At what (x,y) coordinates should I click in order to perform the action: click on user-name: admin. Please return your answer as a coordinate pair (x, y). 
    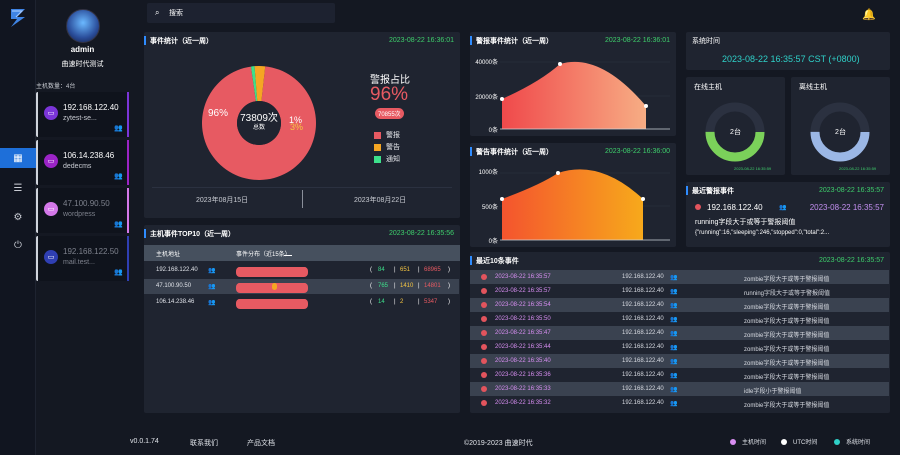
    Looking at the image, I should click on (82, 49).